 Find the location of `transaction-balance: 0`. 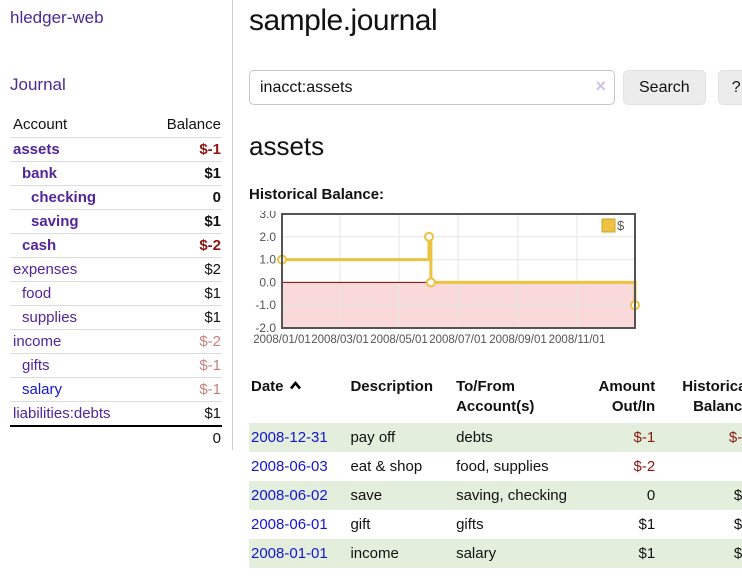

transaction-balance: 0 is located at coordinates (700, 466).